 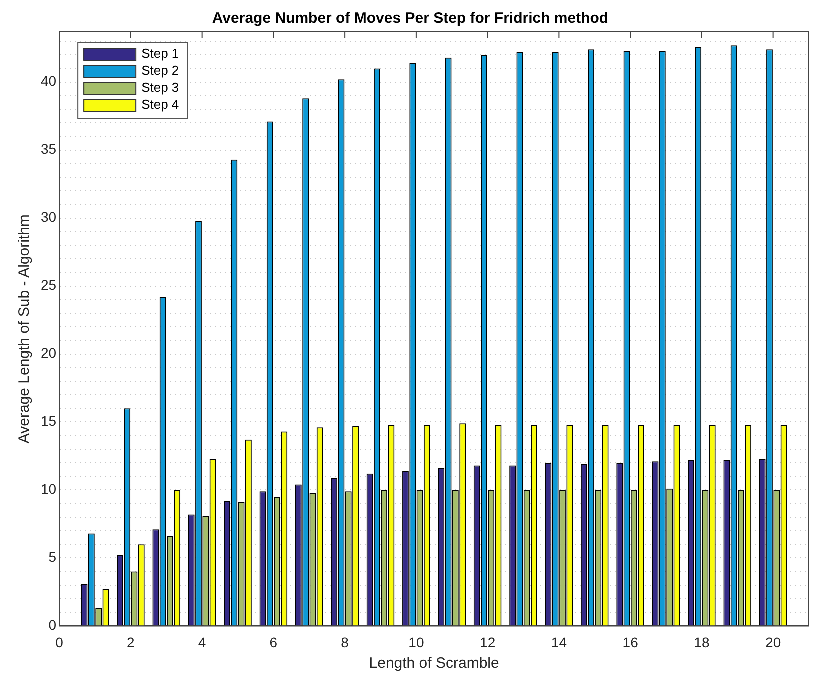 I want to click on x-tick-label: 18, so click(x=702, y=642).